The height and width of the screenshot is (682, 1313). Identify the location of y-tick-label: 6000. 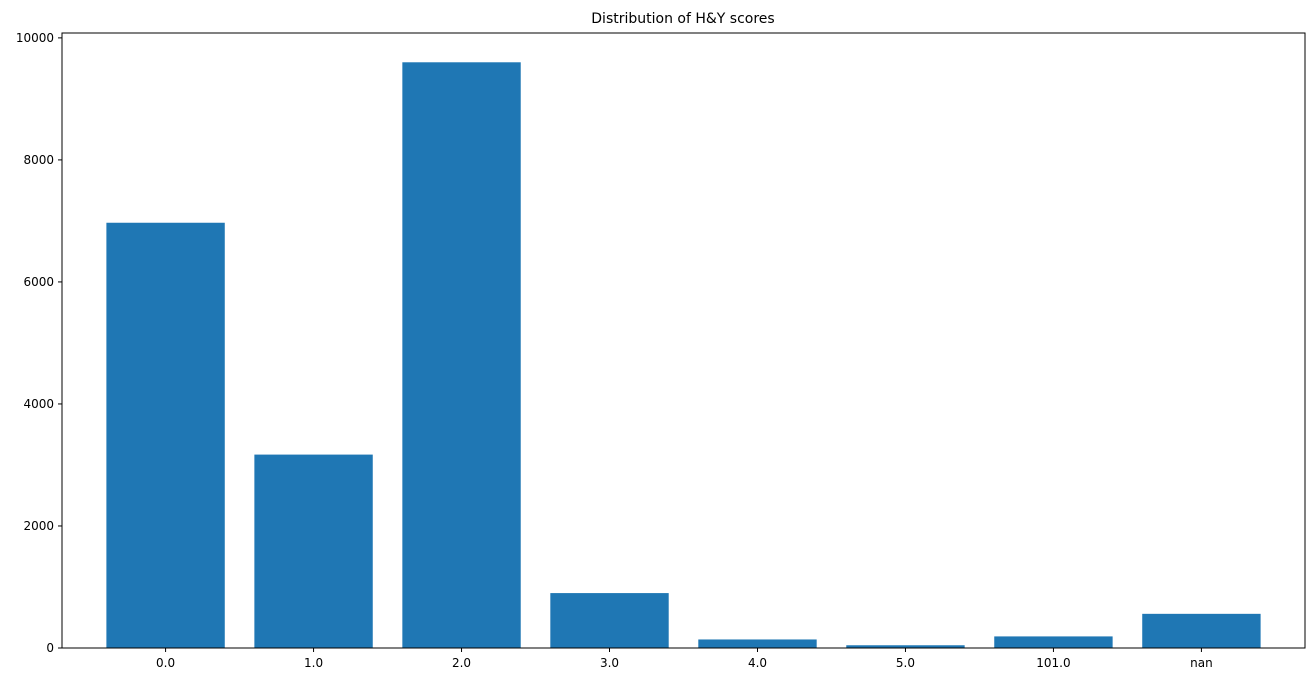
(38, 282).